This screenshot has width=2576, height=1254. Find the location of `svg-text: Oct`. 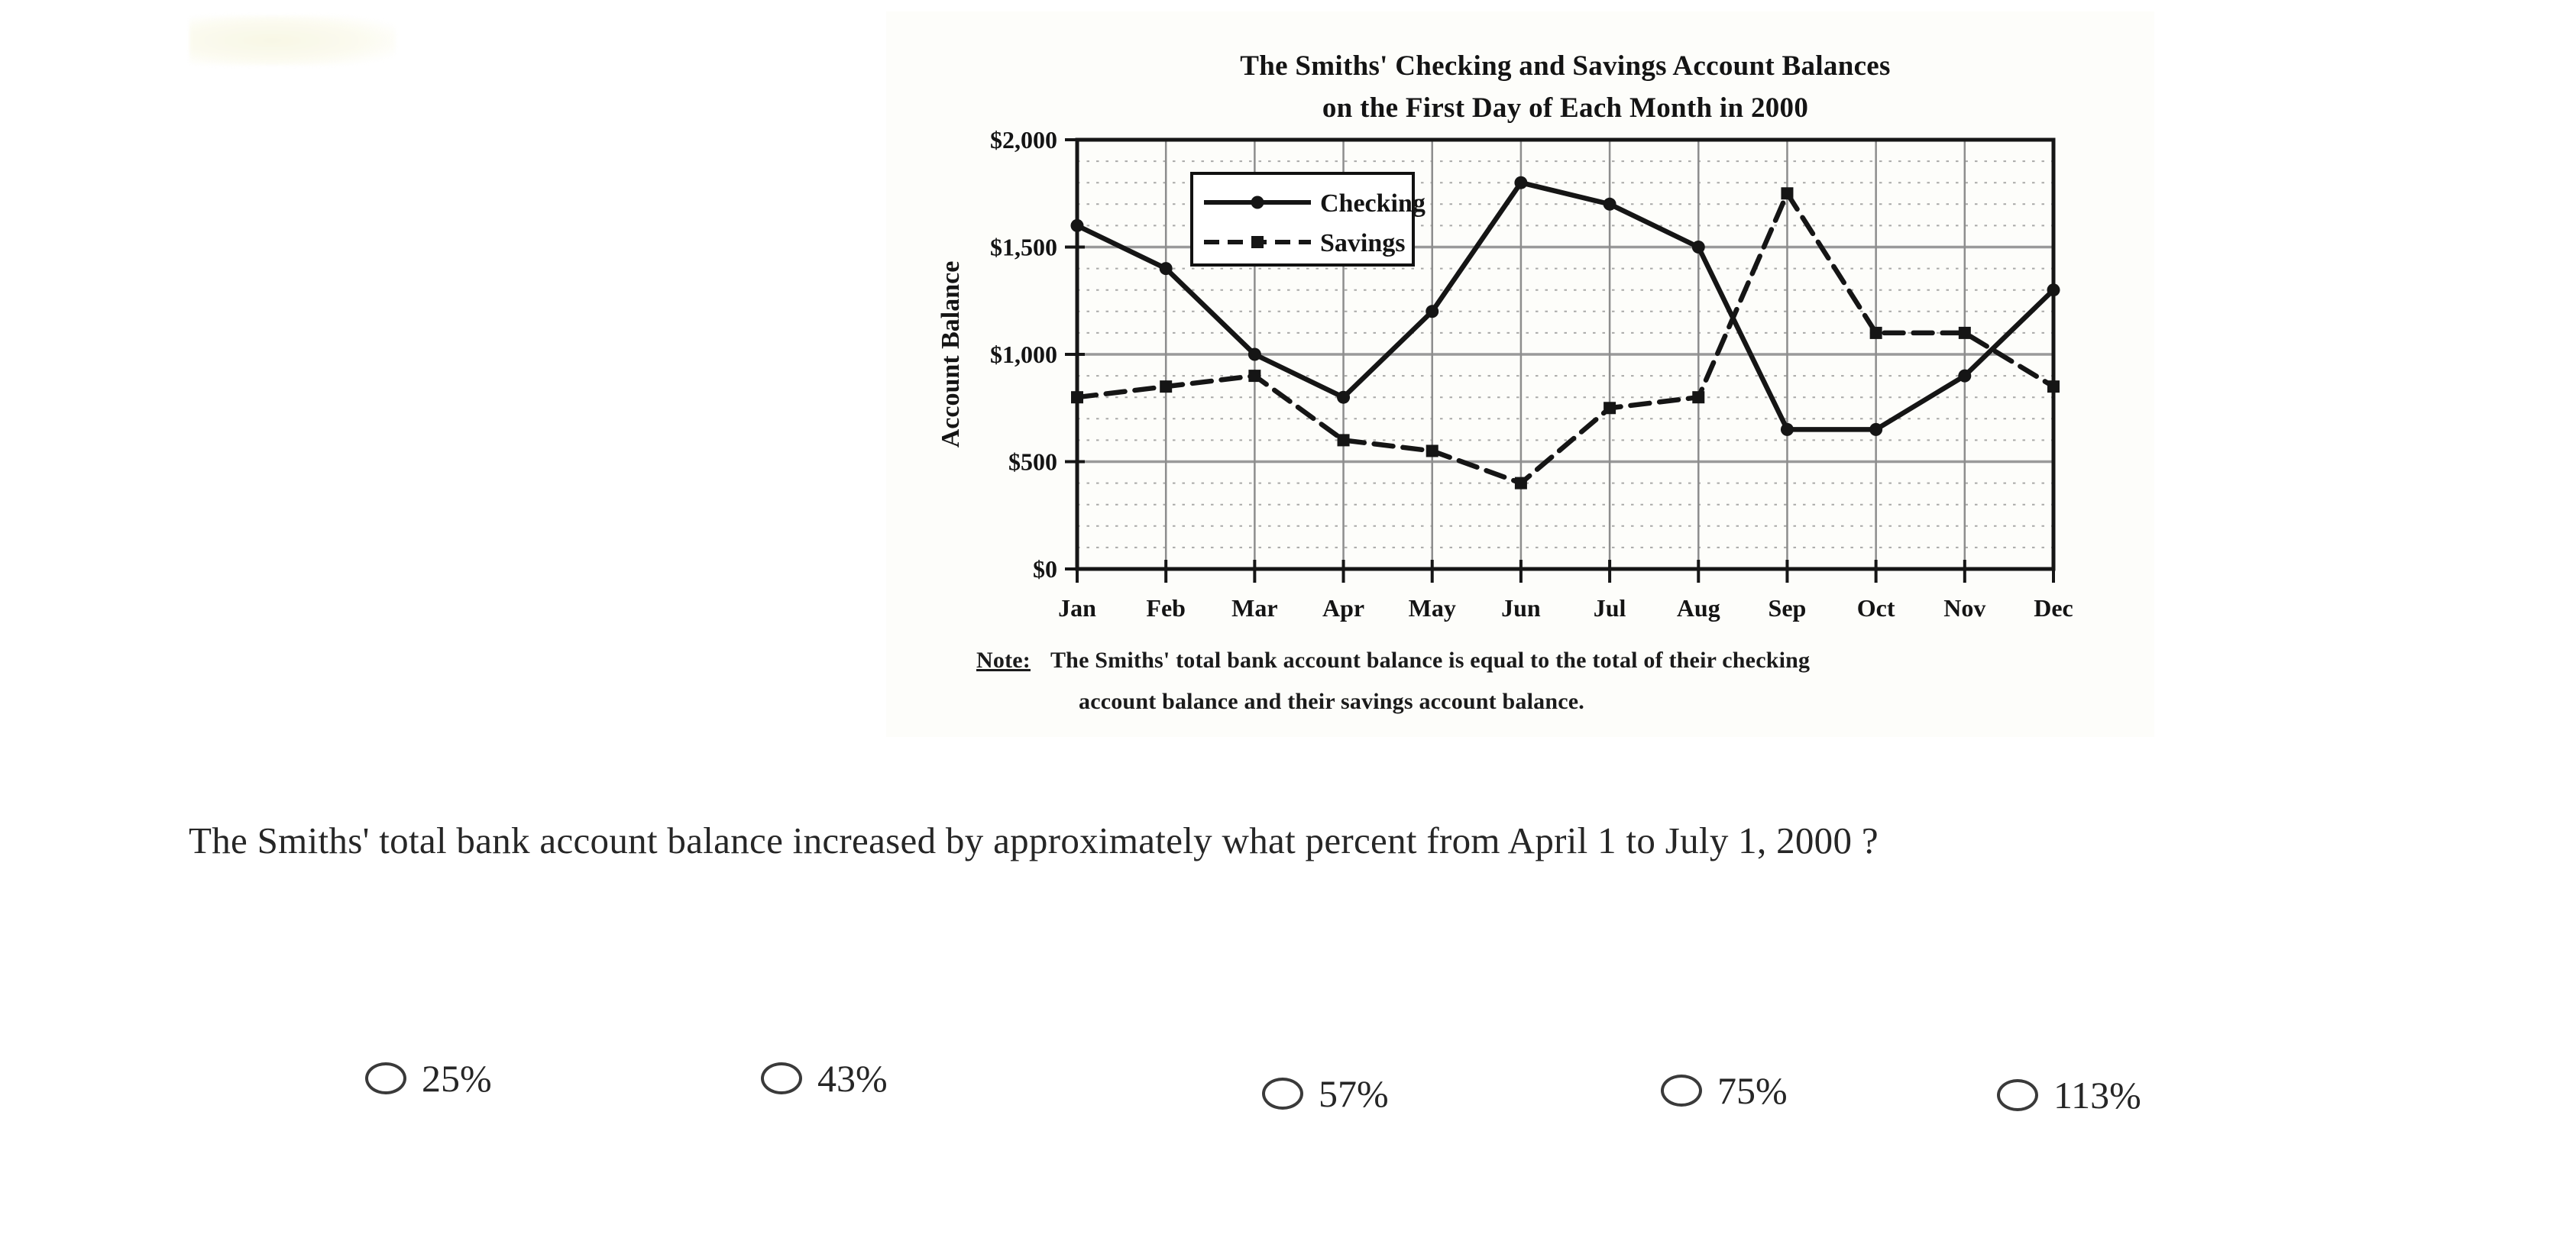

svg-text: Oct is located at coordinates (1876, 608).